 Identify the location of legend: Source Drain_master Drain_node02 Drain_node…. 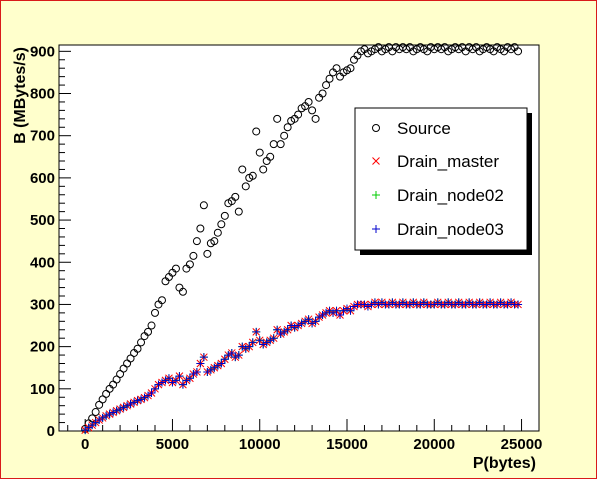
(443, 181).